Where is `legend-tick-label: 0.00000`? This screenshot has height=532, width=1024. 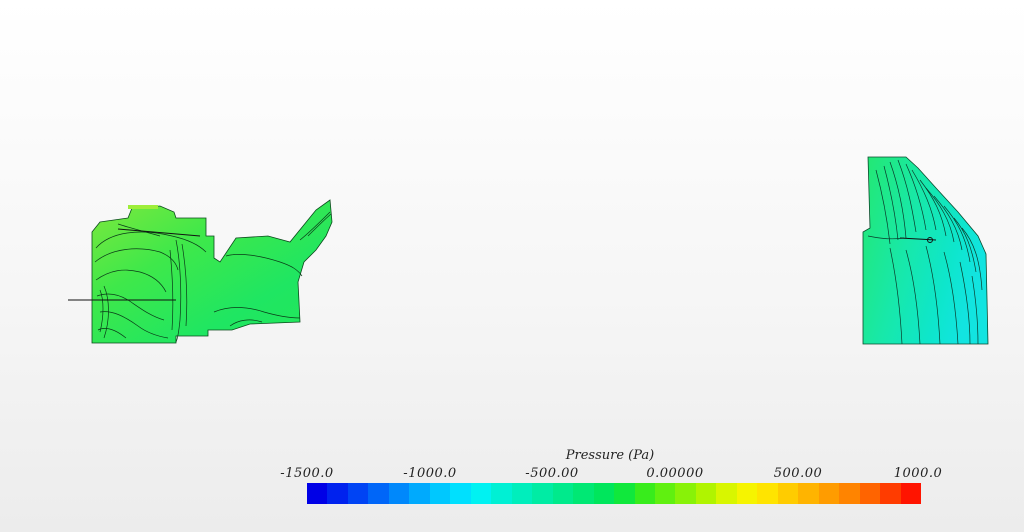
legend-tick-label: 0.00000 is located at coordinates (675, 473).